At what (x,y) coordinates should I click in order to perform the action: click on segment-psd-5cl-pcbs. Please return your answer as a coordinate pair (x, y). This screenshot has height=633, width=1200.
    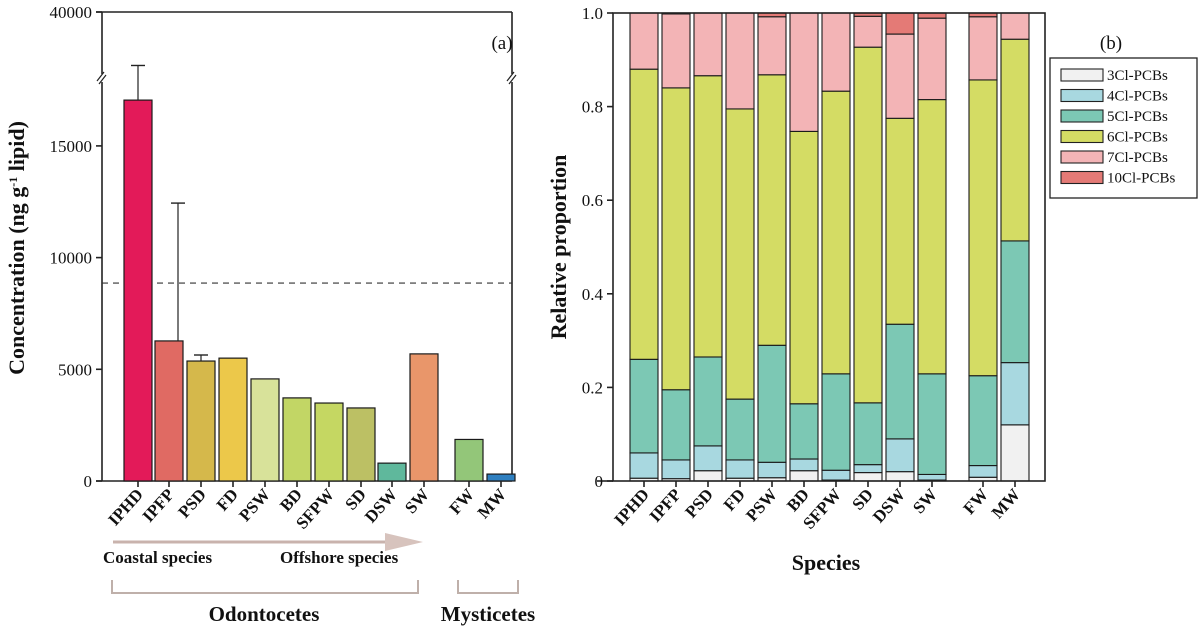
    Looking at the image, I should click on (708, 401).